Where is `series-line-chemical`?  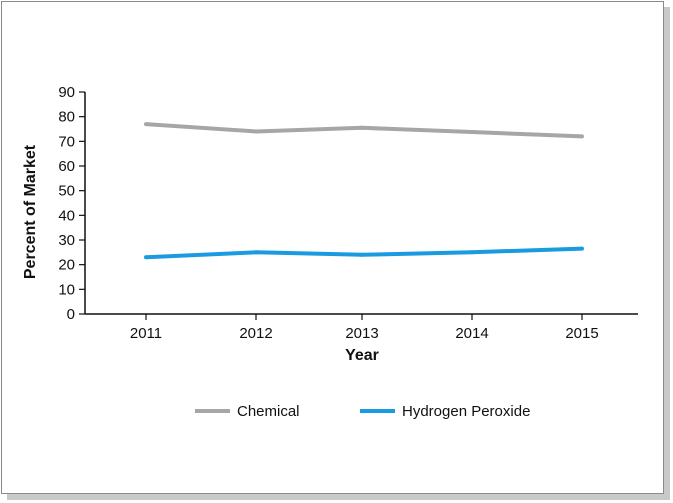 series-line-chemical is located at coordinates (364, 130).